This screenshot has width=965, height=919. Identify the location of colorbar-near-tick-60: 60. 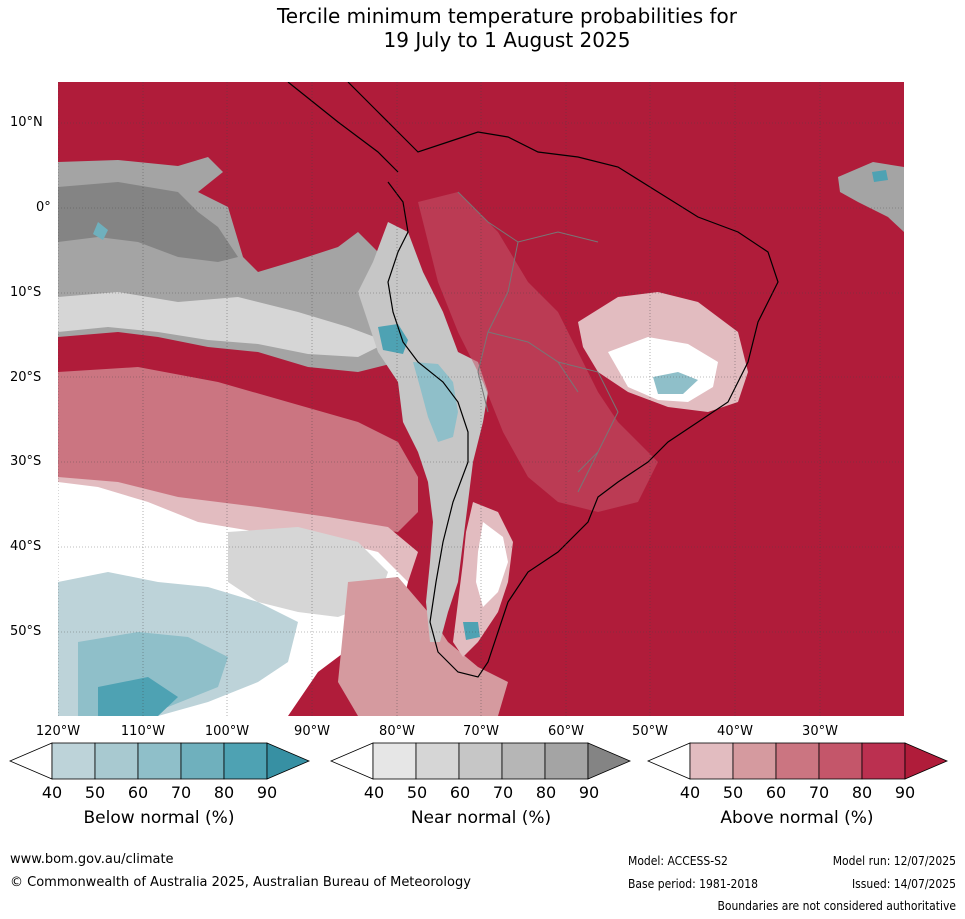
(460, 792).